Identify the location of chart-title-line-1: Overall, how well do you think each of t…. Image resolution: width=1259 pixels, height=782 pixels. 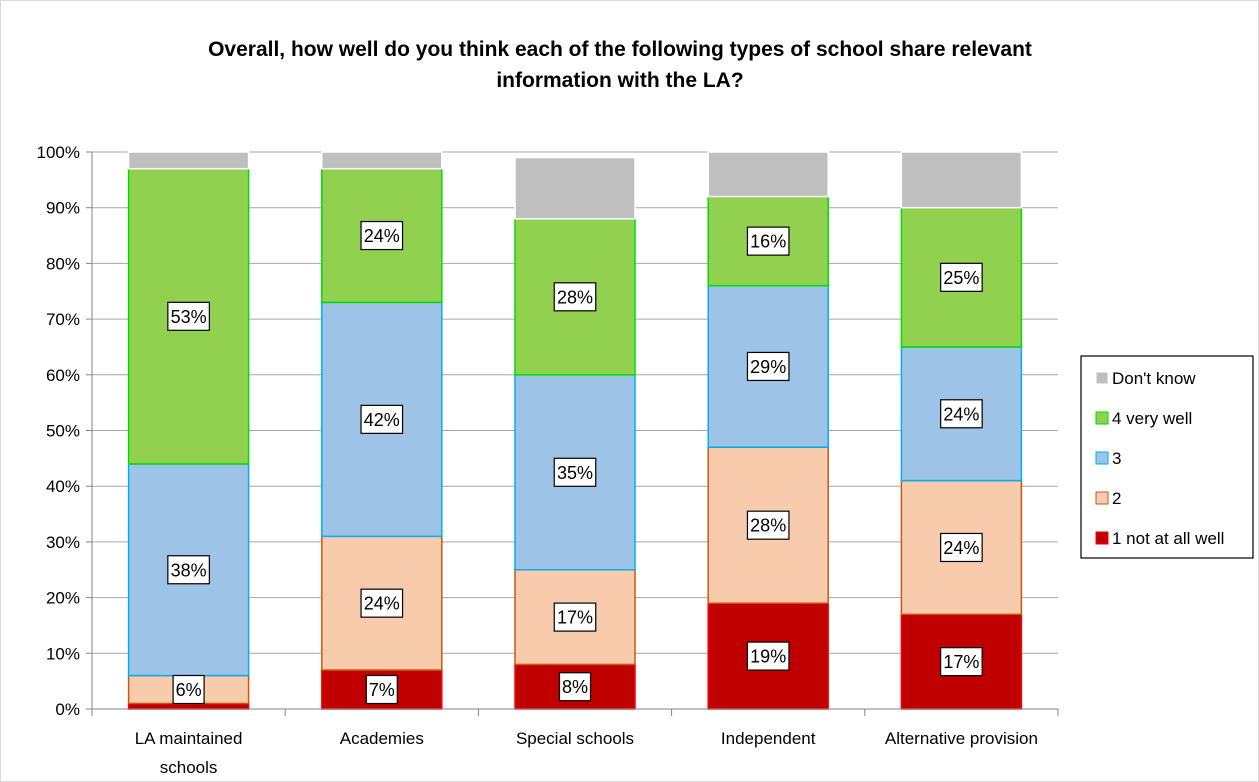
(620, 49).